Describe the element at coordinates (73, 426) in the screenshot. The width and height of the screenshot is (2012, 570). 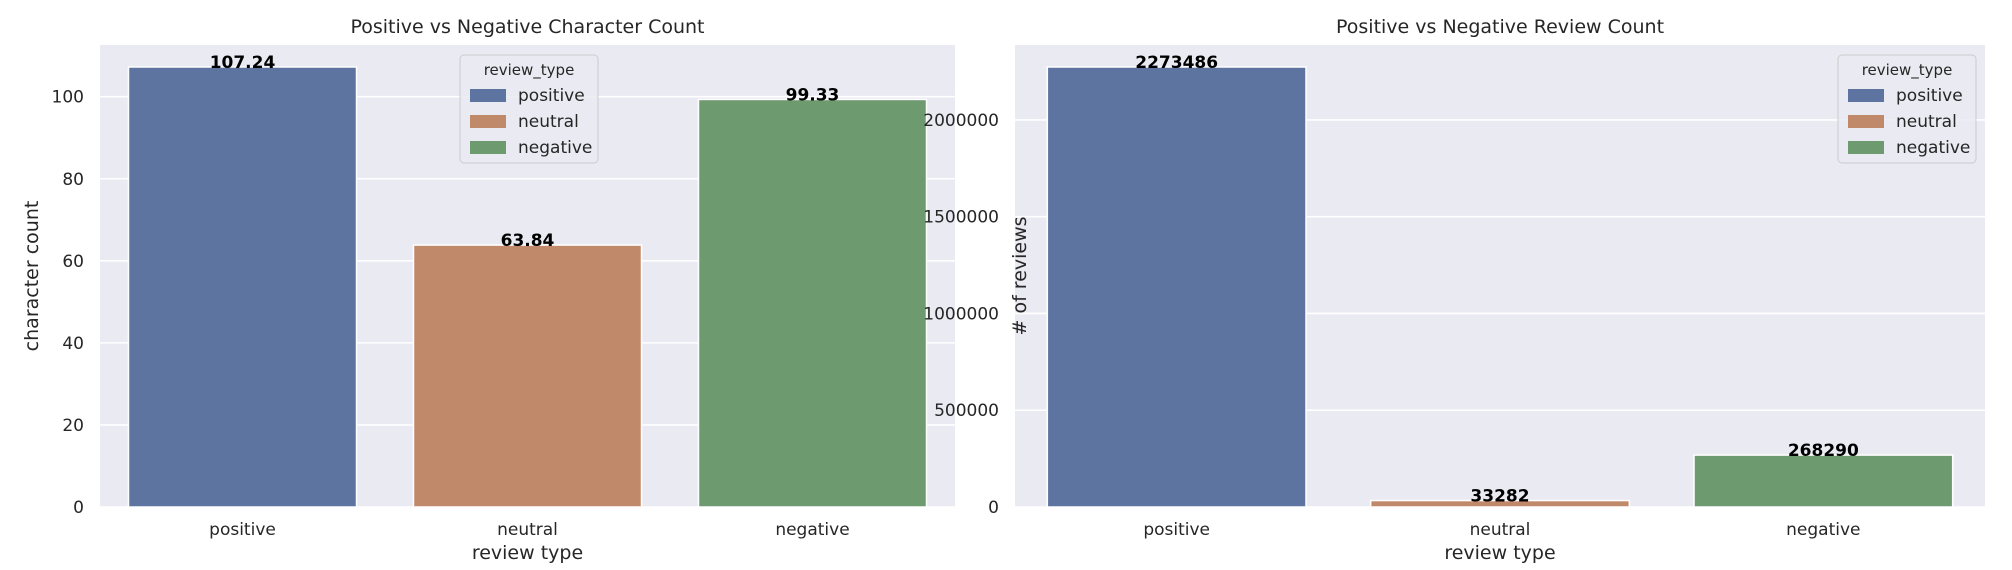
I see `y-tick-label: 20` at that location.